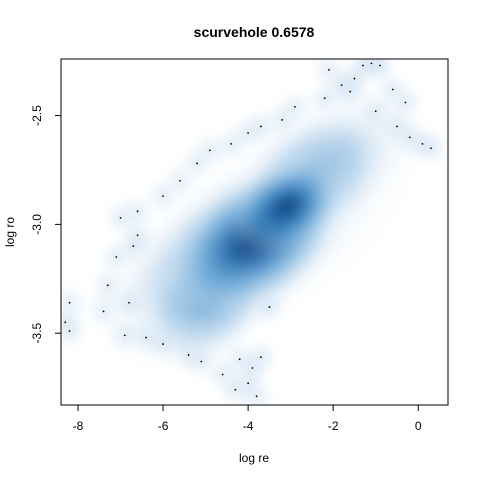 This screenshot has width=480, height=480. What do you see at coordinates (37, 115) in the screenshot?
I see `y-tick-label: -2.5` at bounding box center [37, 115].